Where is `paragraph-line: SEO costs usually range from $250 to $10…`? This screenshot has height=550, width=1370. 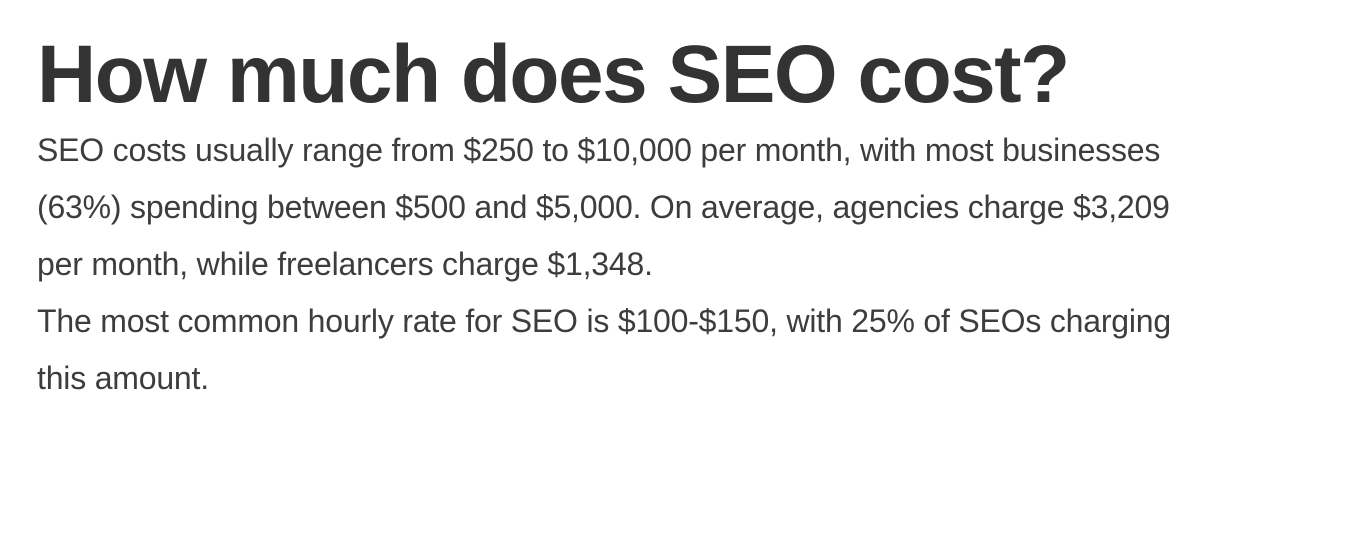 paragraph-line: SEO costs usually range from $250 to $10… is located at coordinates (599, 150).